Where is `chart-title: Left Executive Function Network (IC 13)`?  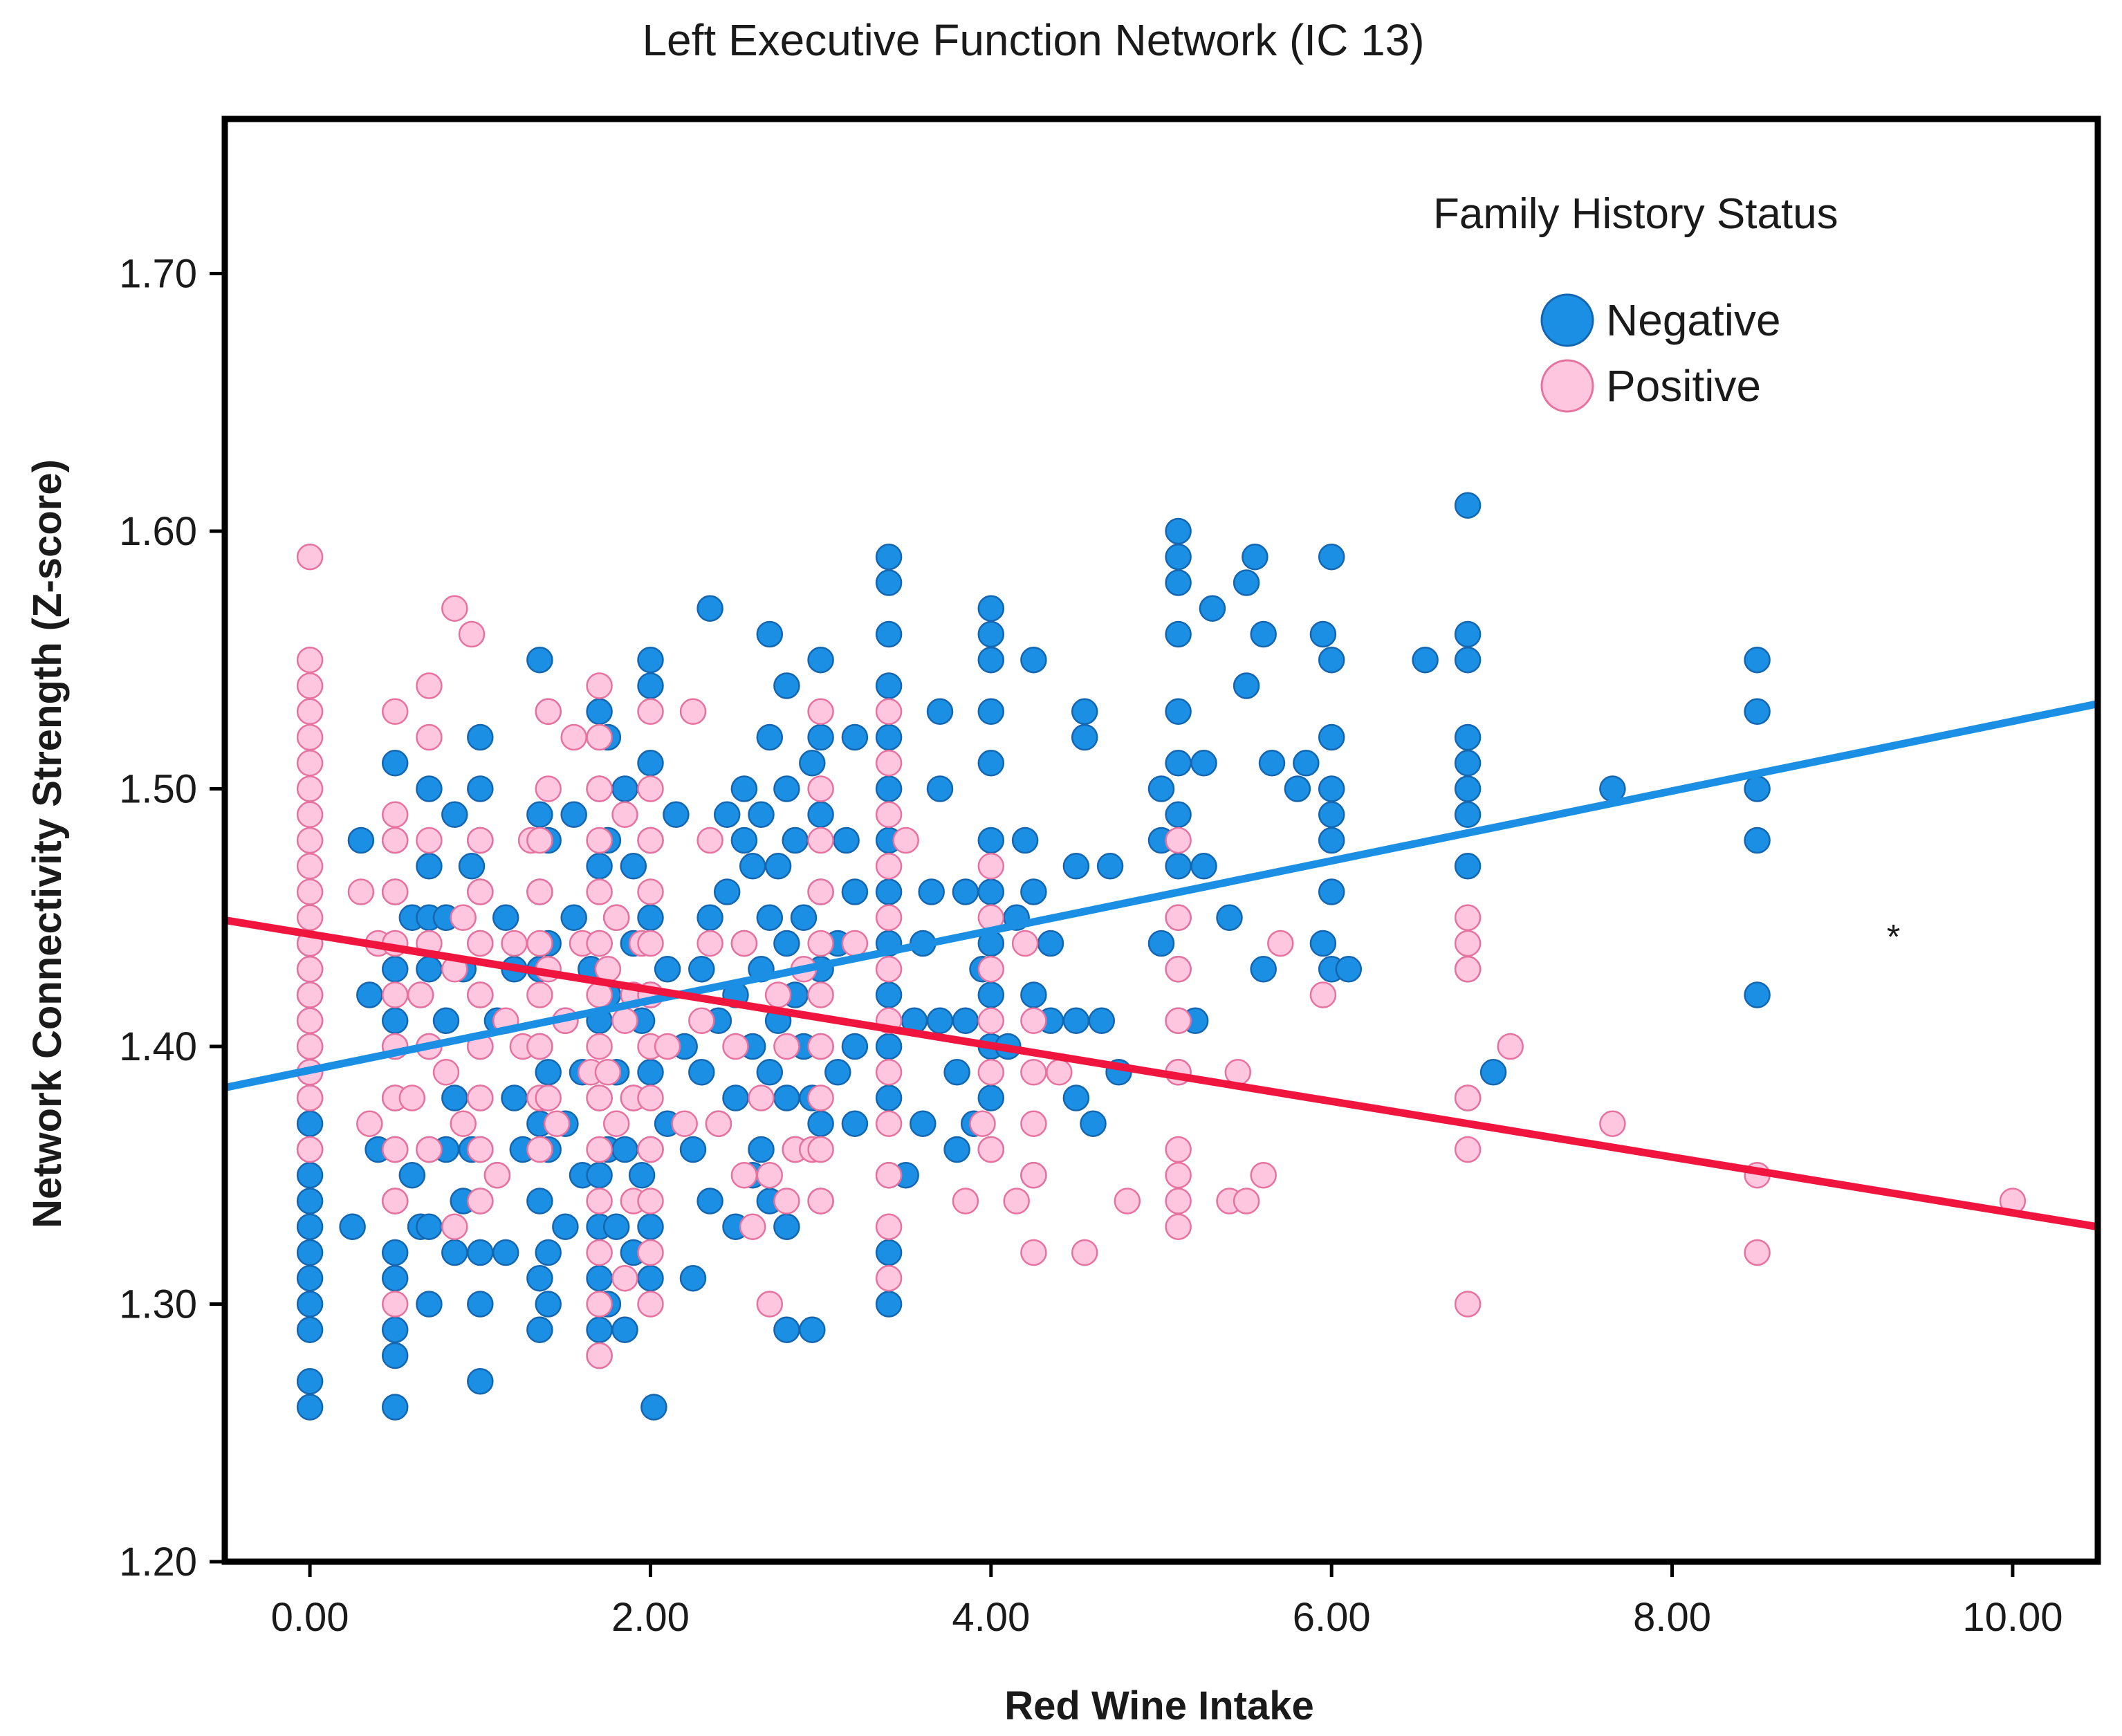 chart-title: Left Executive Function Network (IC 13) is located at coordinates (1033, 40).